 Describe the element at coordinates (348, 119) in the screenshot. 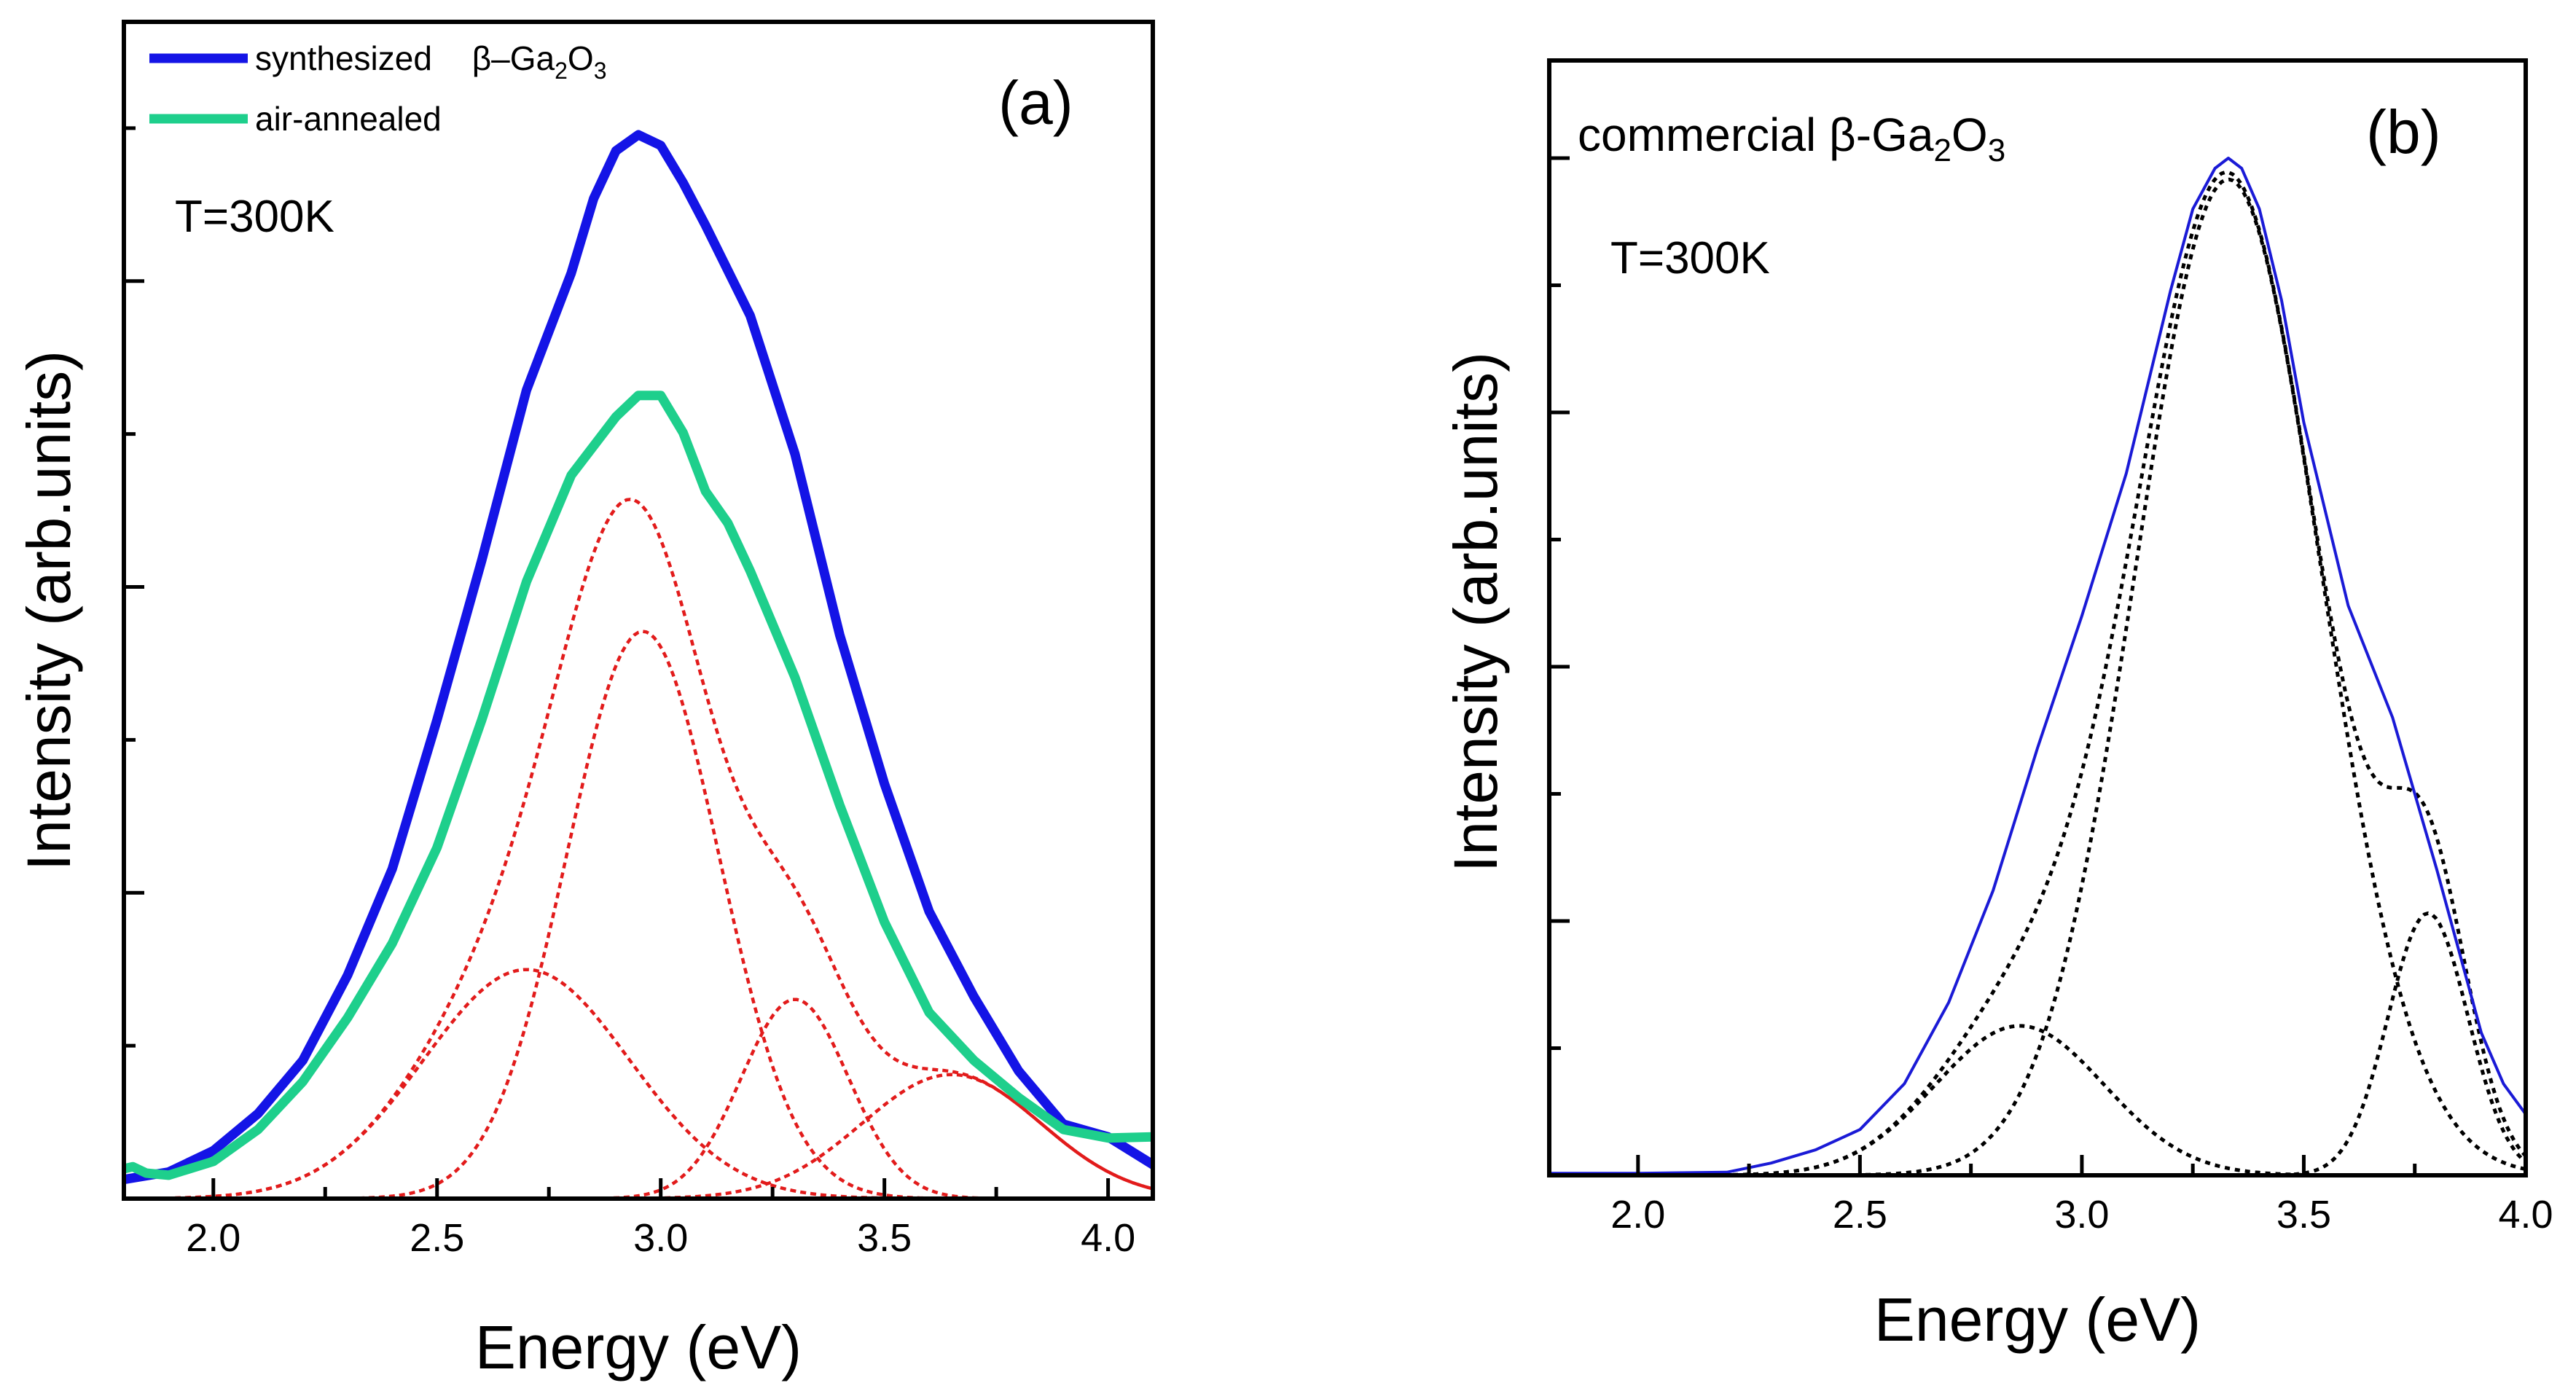

I see `legend-label-air-annealed: air-annealed` at that location.